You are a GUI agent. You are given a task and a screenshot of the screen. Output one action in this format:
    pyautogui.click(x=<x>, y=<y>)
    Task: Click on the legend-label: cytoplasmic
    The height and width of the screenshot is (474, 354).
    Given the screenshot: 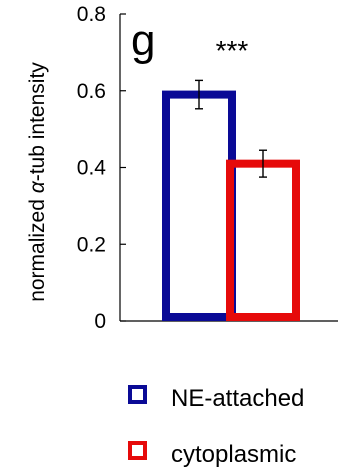 What is the action you would take?
    pyautogui.click(x=233, y=454)
    